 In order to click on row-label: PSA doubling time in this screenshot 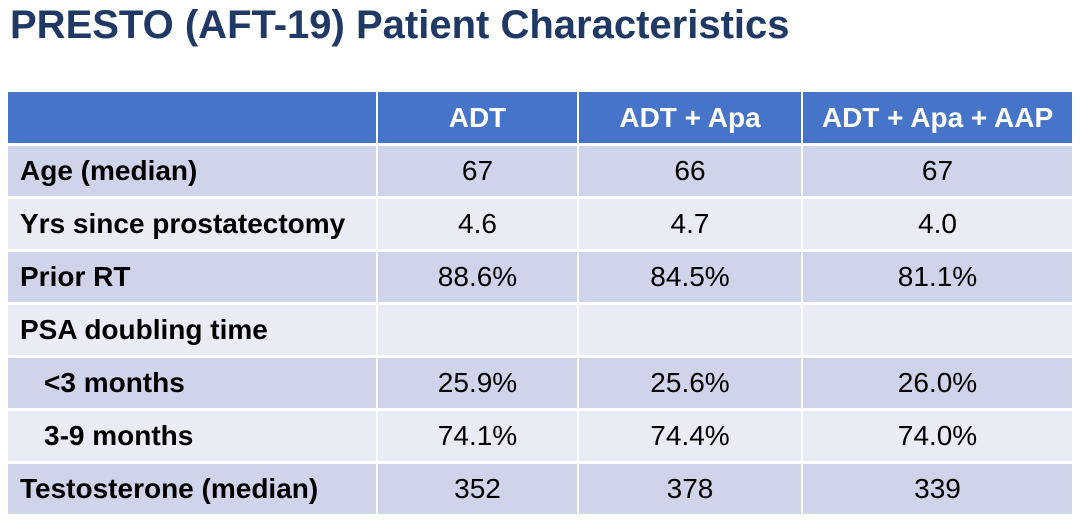, I will do `click(193, 330)`.